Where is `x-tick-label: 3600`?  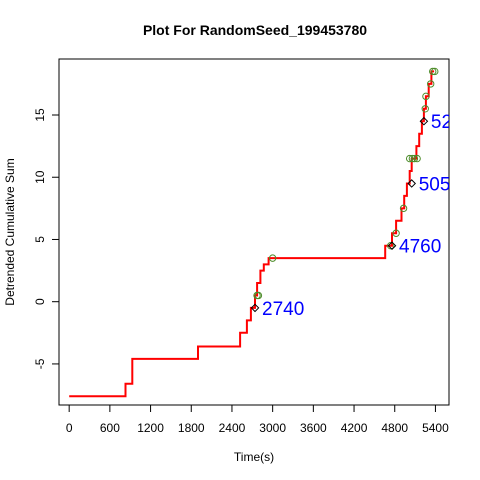 x-tick-label: 3600 is located at coordinates (313, 428).